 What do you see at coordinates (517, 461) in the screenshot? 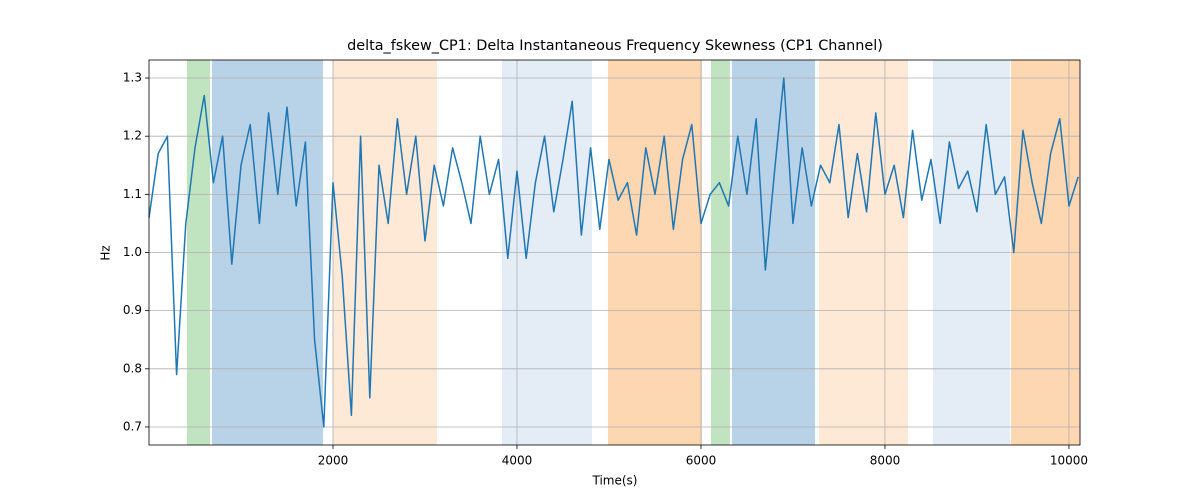
I see `x-tick-label: 4000` at bounding box center [517, 461].